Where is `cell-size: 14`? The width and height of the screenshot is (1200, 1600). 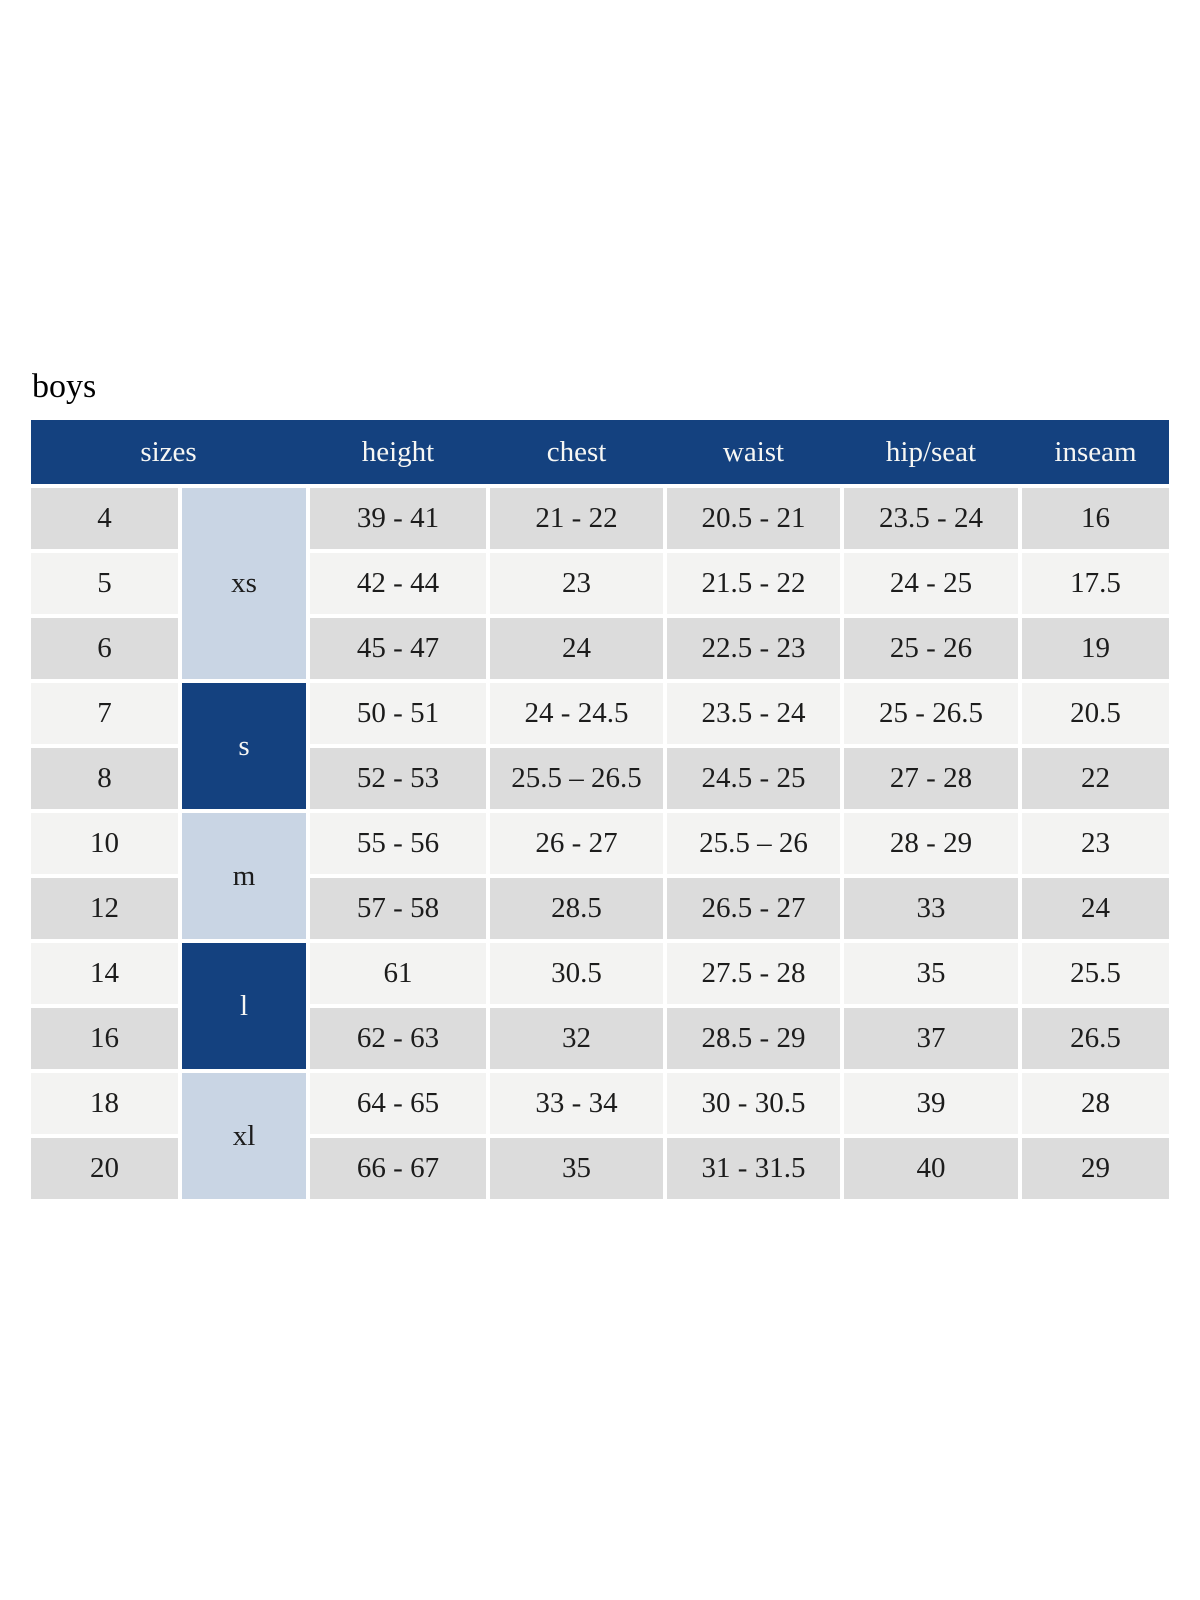
cell-size: 14 is located at coordinates (104, 973).